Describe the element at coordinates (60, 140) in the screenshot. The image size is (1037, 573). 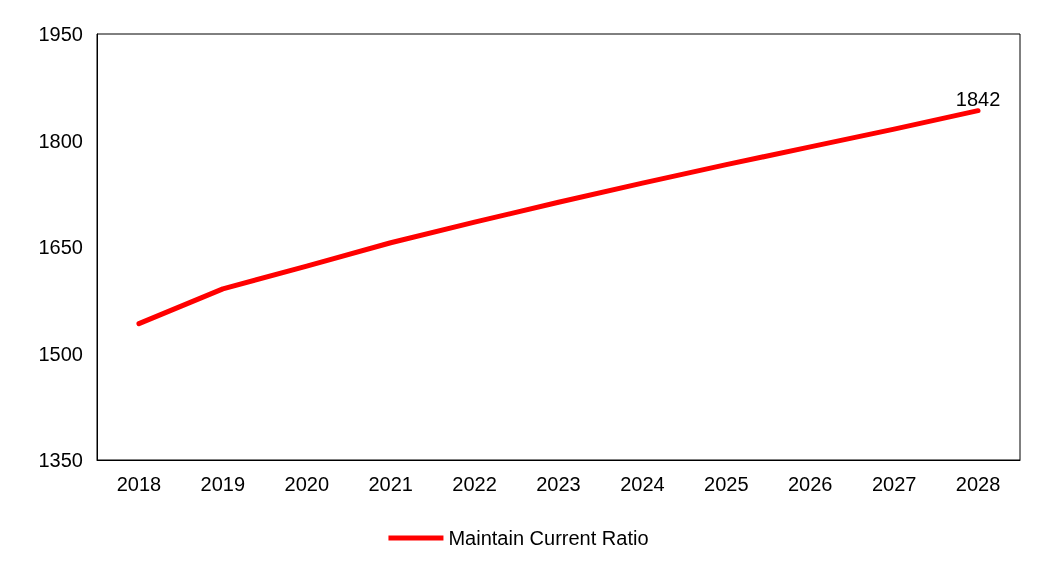
I see `y-tick-label: 1800` at that location.